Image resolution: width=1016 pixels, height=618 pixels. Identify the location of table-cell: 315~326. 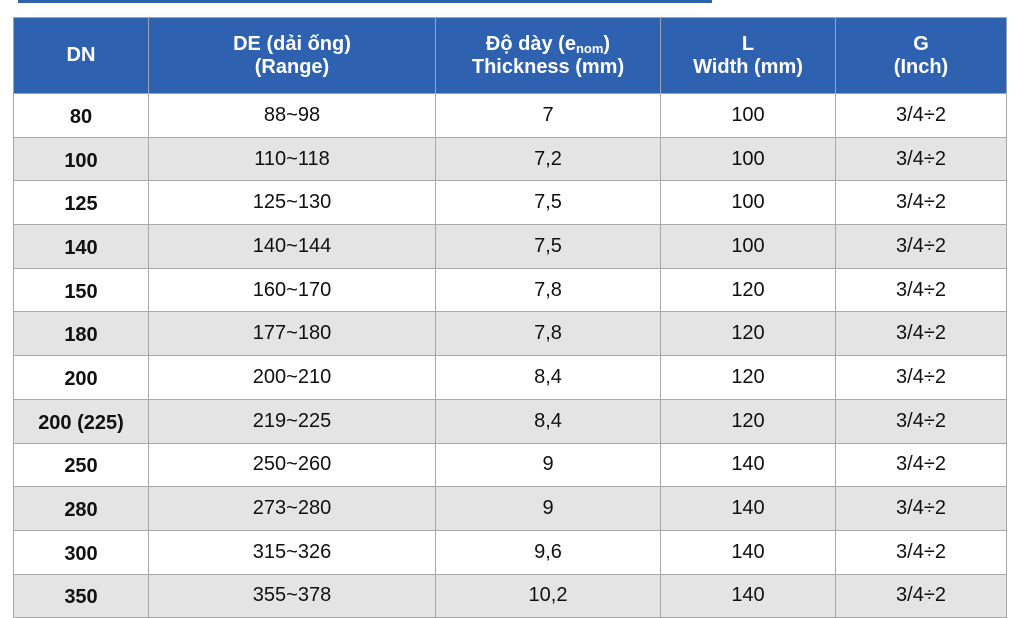
(292, 552).